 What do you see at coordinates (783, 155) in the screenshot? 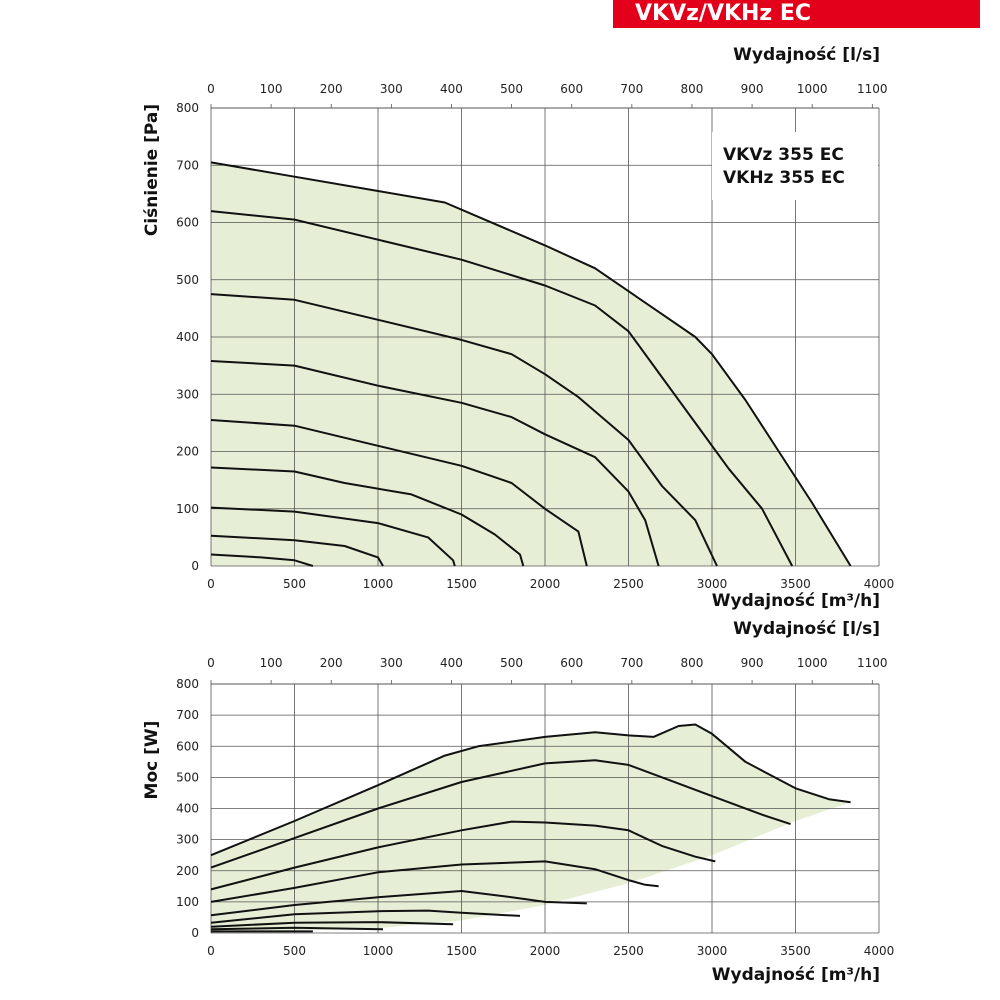
I see `chart-title: VKVz 355 EC` at bounding box center [783, 155].